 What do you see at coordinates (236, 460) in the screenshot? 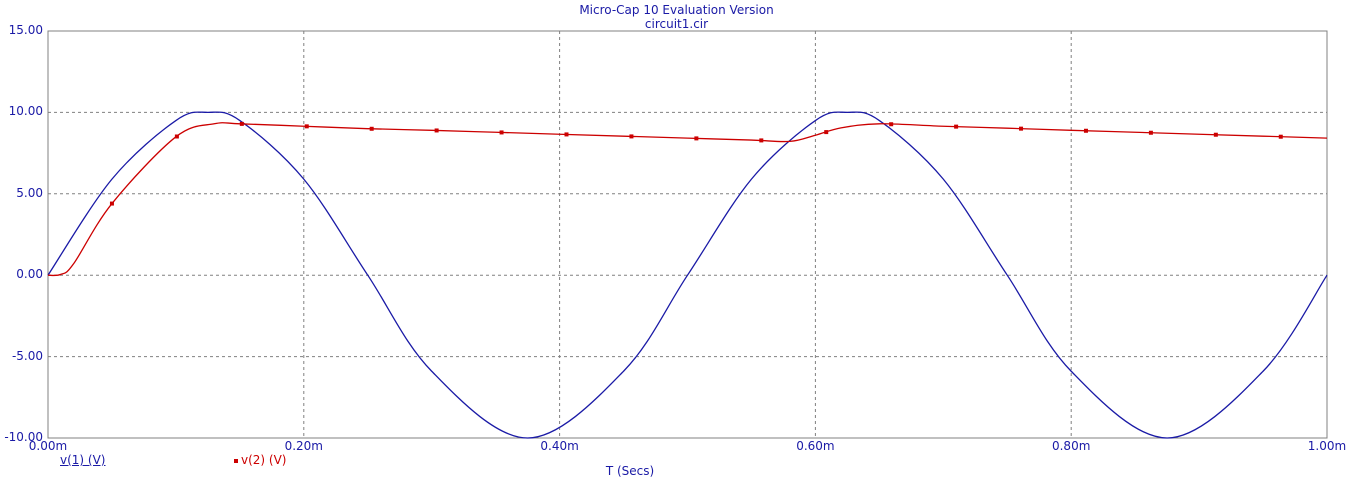
I see `legend-marker-v2` at bounding box center [236, 460].